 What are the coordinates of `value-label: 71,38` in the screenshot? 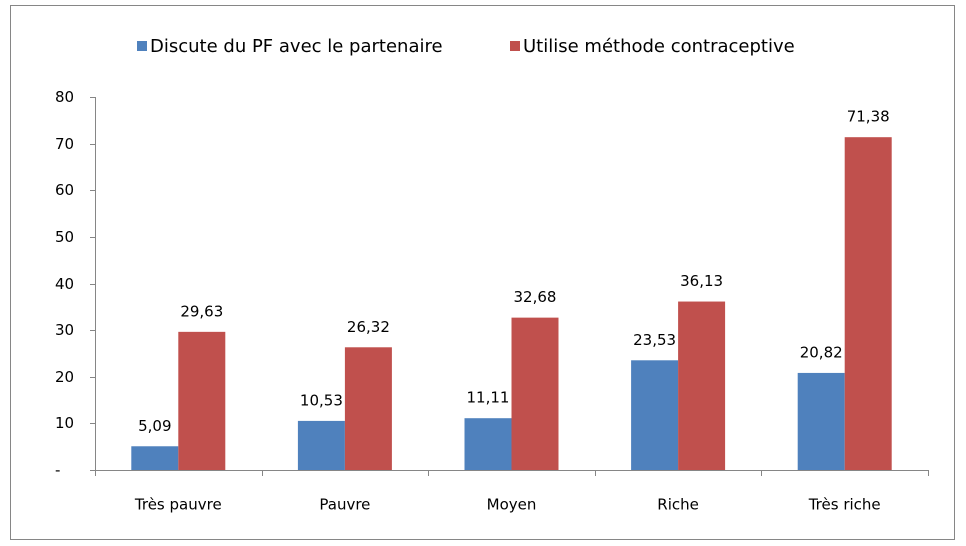 It's located at (868, 117).